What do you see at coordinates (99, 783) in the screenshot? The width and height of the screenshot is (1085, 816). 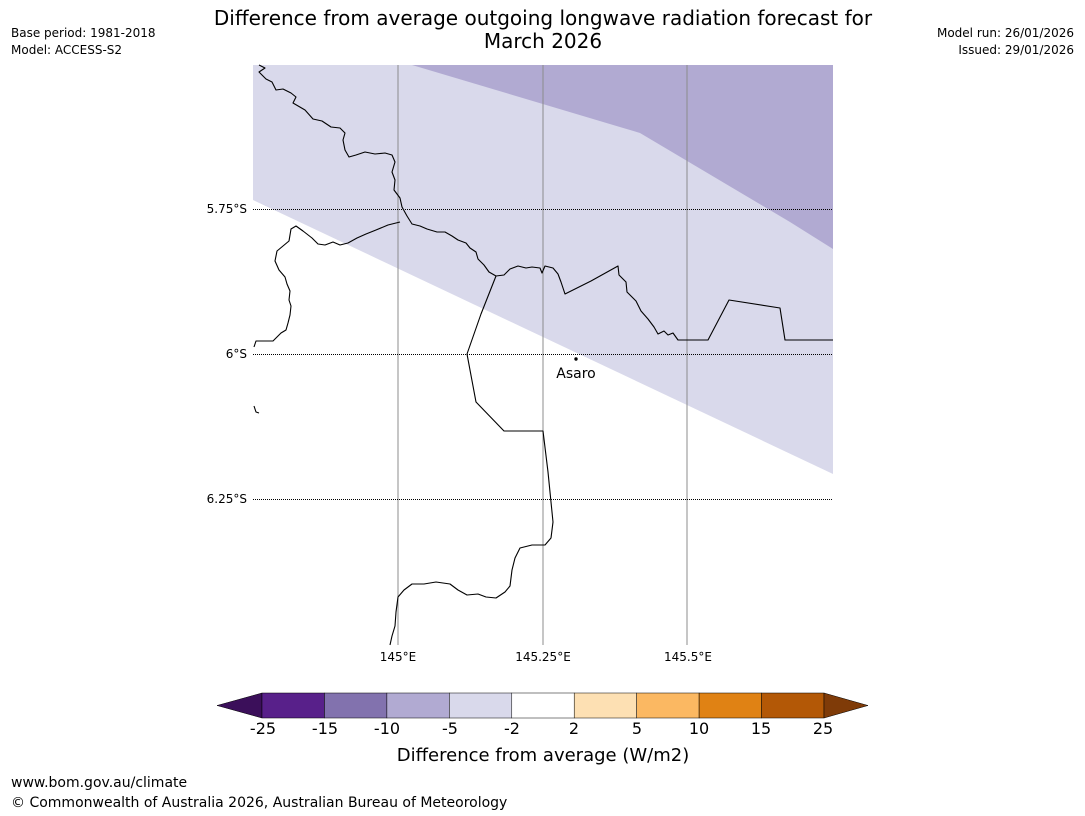 I see `footer-url: www.bom.gov.au/climate` at bounding box center [99, 783].